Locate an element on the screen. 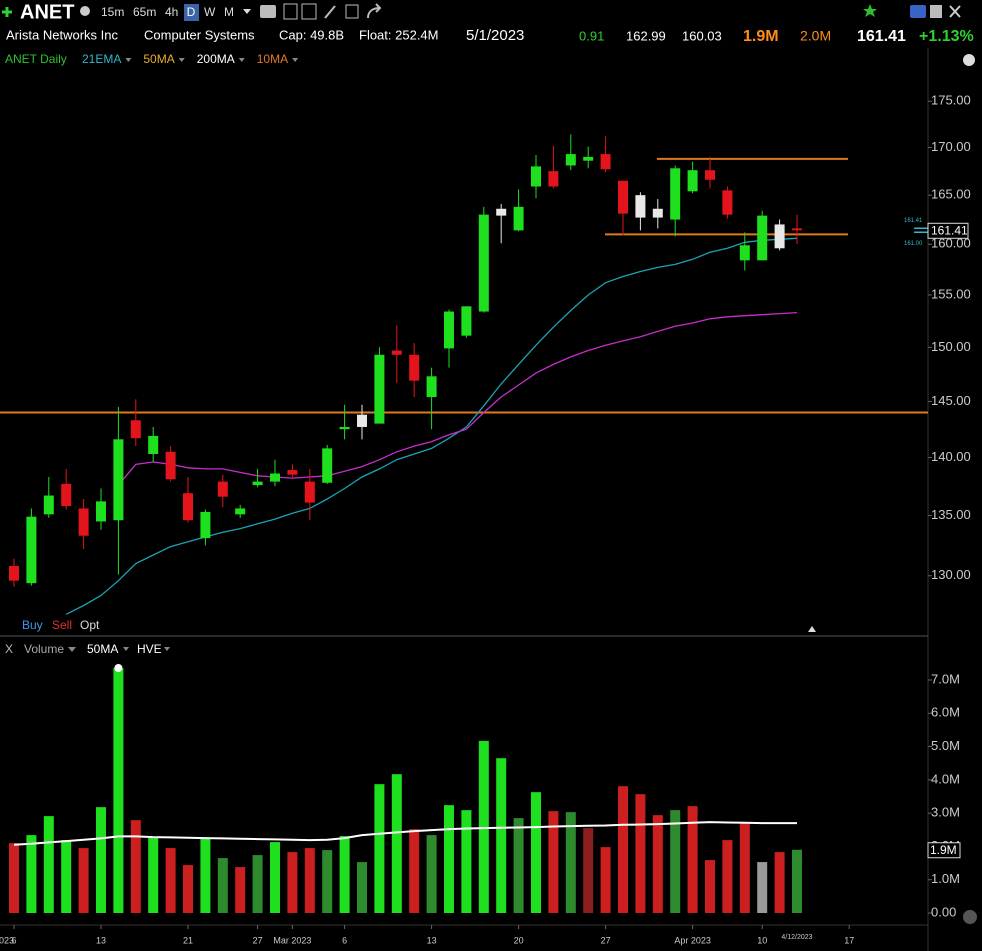 The image size is (982, 951). y-tick-label: 140.00 is located at coordinates (951, 456).